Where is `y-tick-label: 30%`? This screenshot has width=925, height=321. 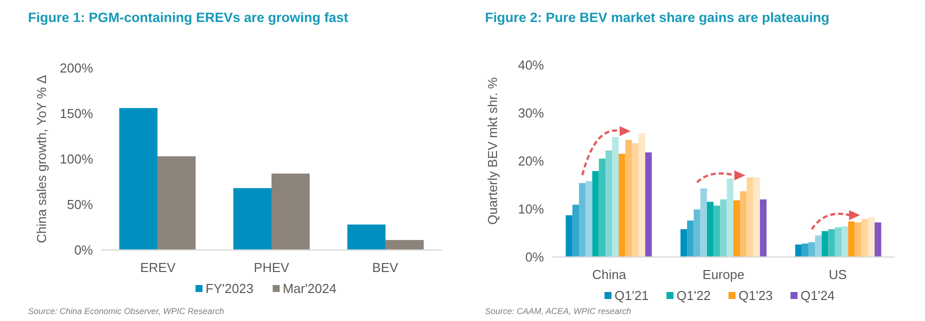 y-tick-label: 30% is located at coordinates (531, 113).